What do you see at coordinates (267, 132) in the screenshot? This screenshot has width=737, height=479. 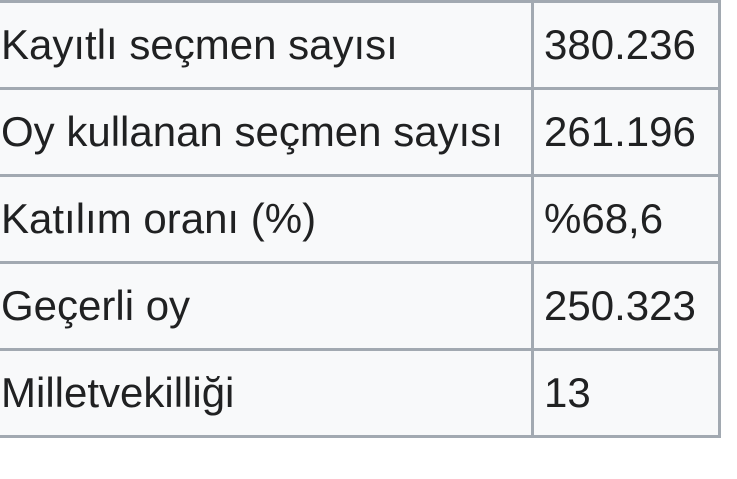 I see `stat-label: Oy kullanan seçmen sayısı` at bounding box center [267, 132].